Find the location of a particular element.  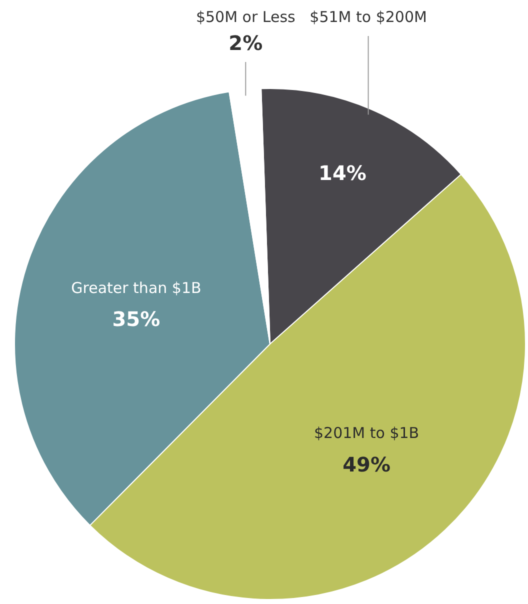

slice-label: Greater than $1B is located at coordinates (136, 287).